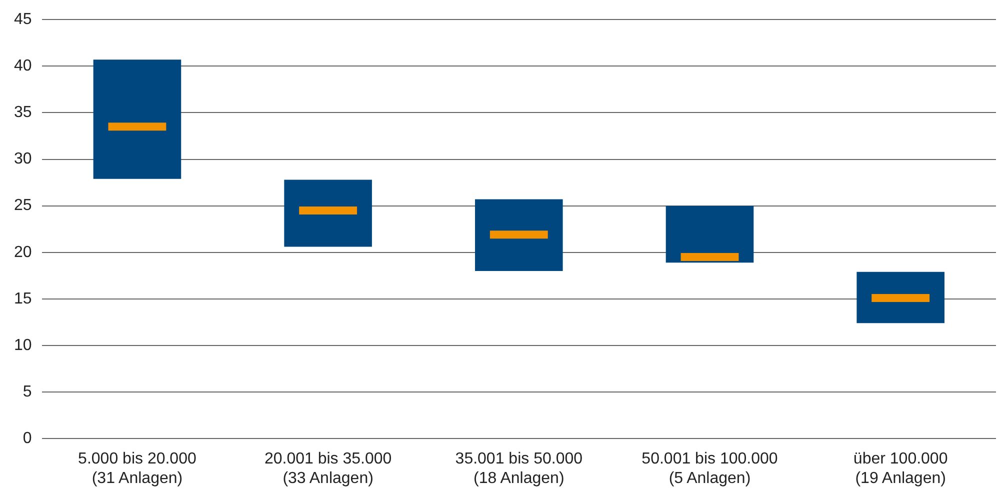  I want to click on y-tick-label: 0, so click(27, 439).